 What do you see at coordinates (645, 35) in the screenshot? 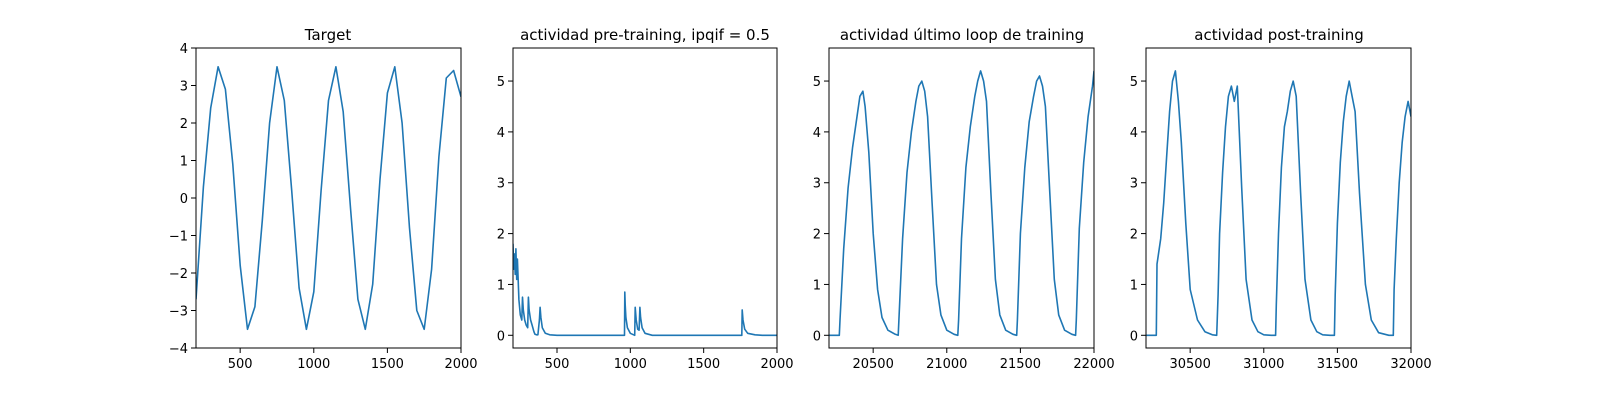
I see `subplot-title: actividad pre-training, ipqif = 0.5` at bounding box center [645, 35].